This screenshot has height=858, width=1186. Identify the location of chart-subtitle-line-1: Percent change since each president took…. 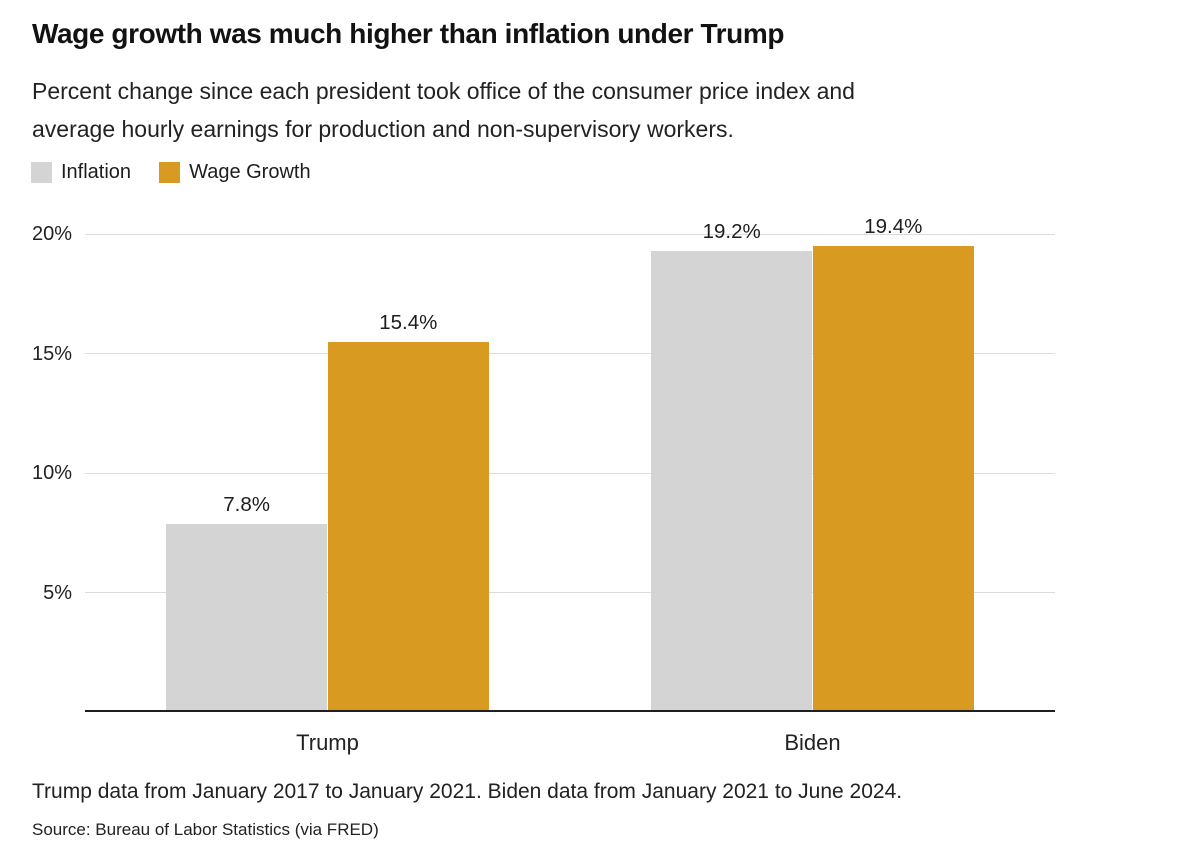
(443, 91).